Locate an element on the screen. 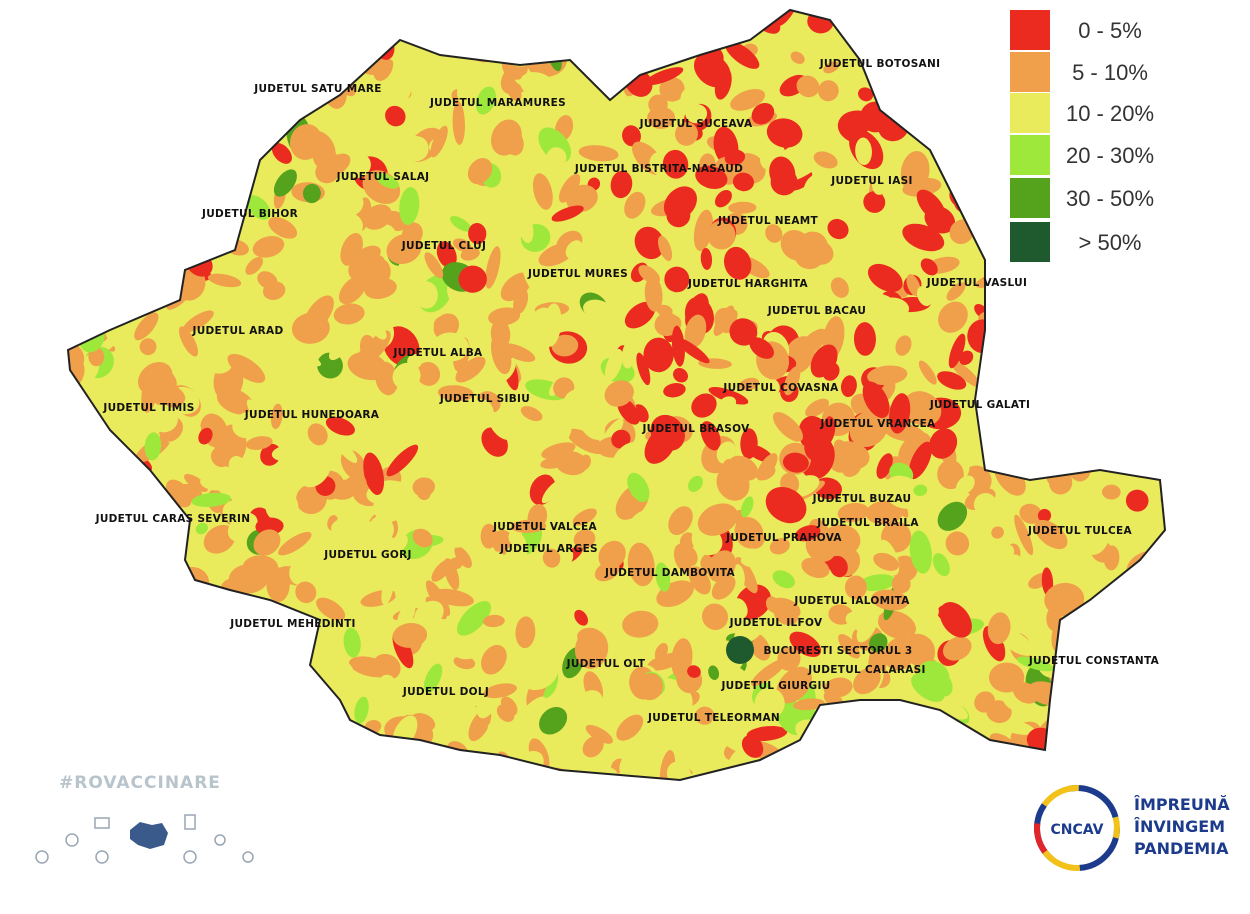 This screenshot has width=1250, height=914. county-label: JUDETUL VRANCEA is located at coordinates (878, 424).